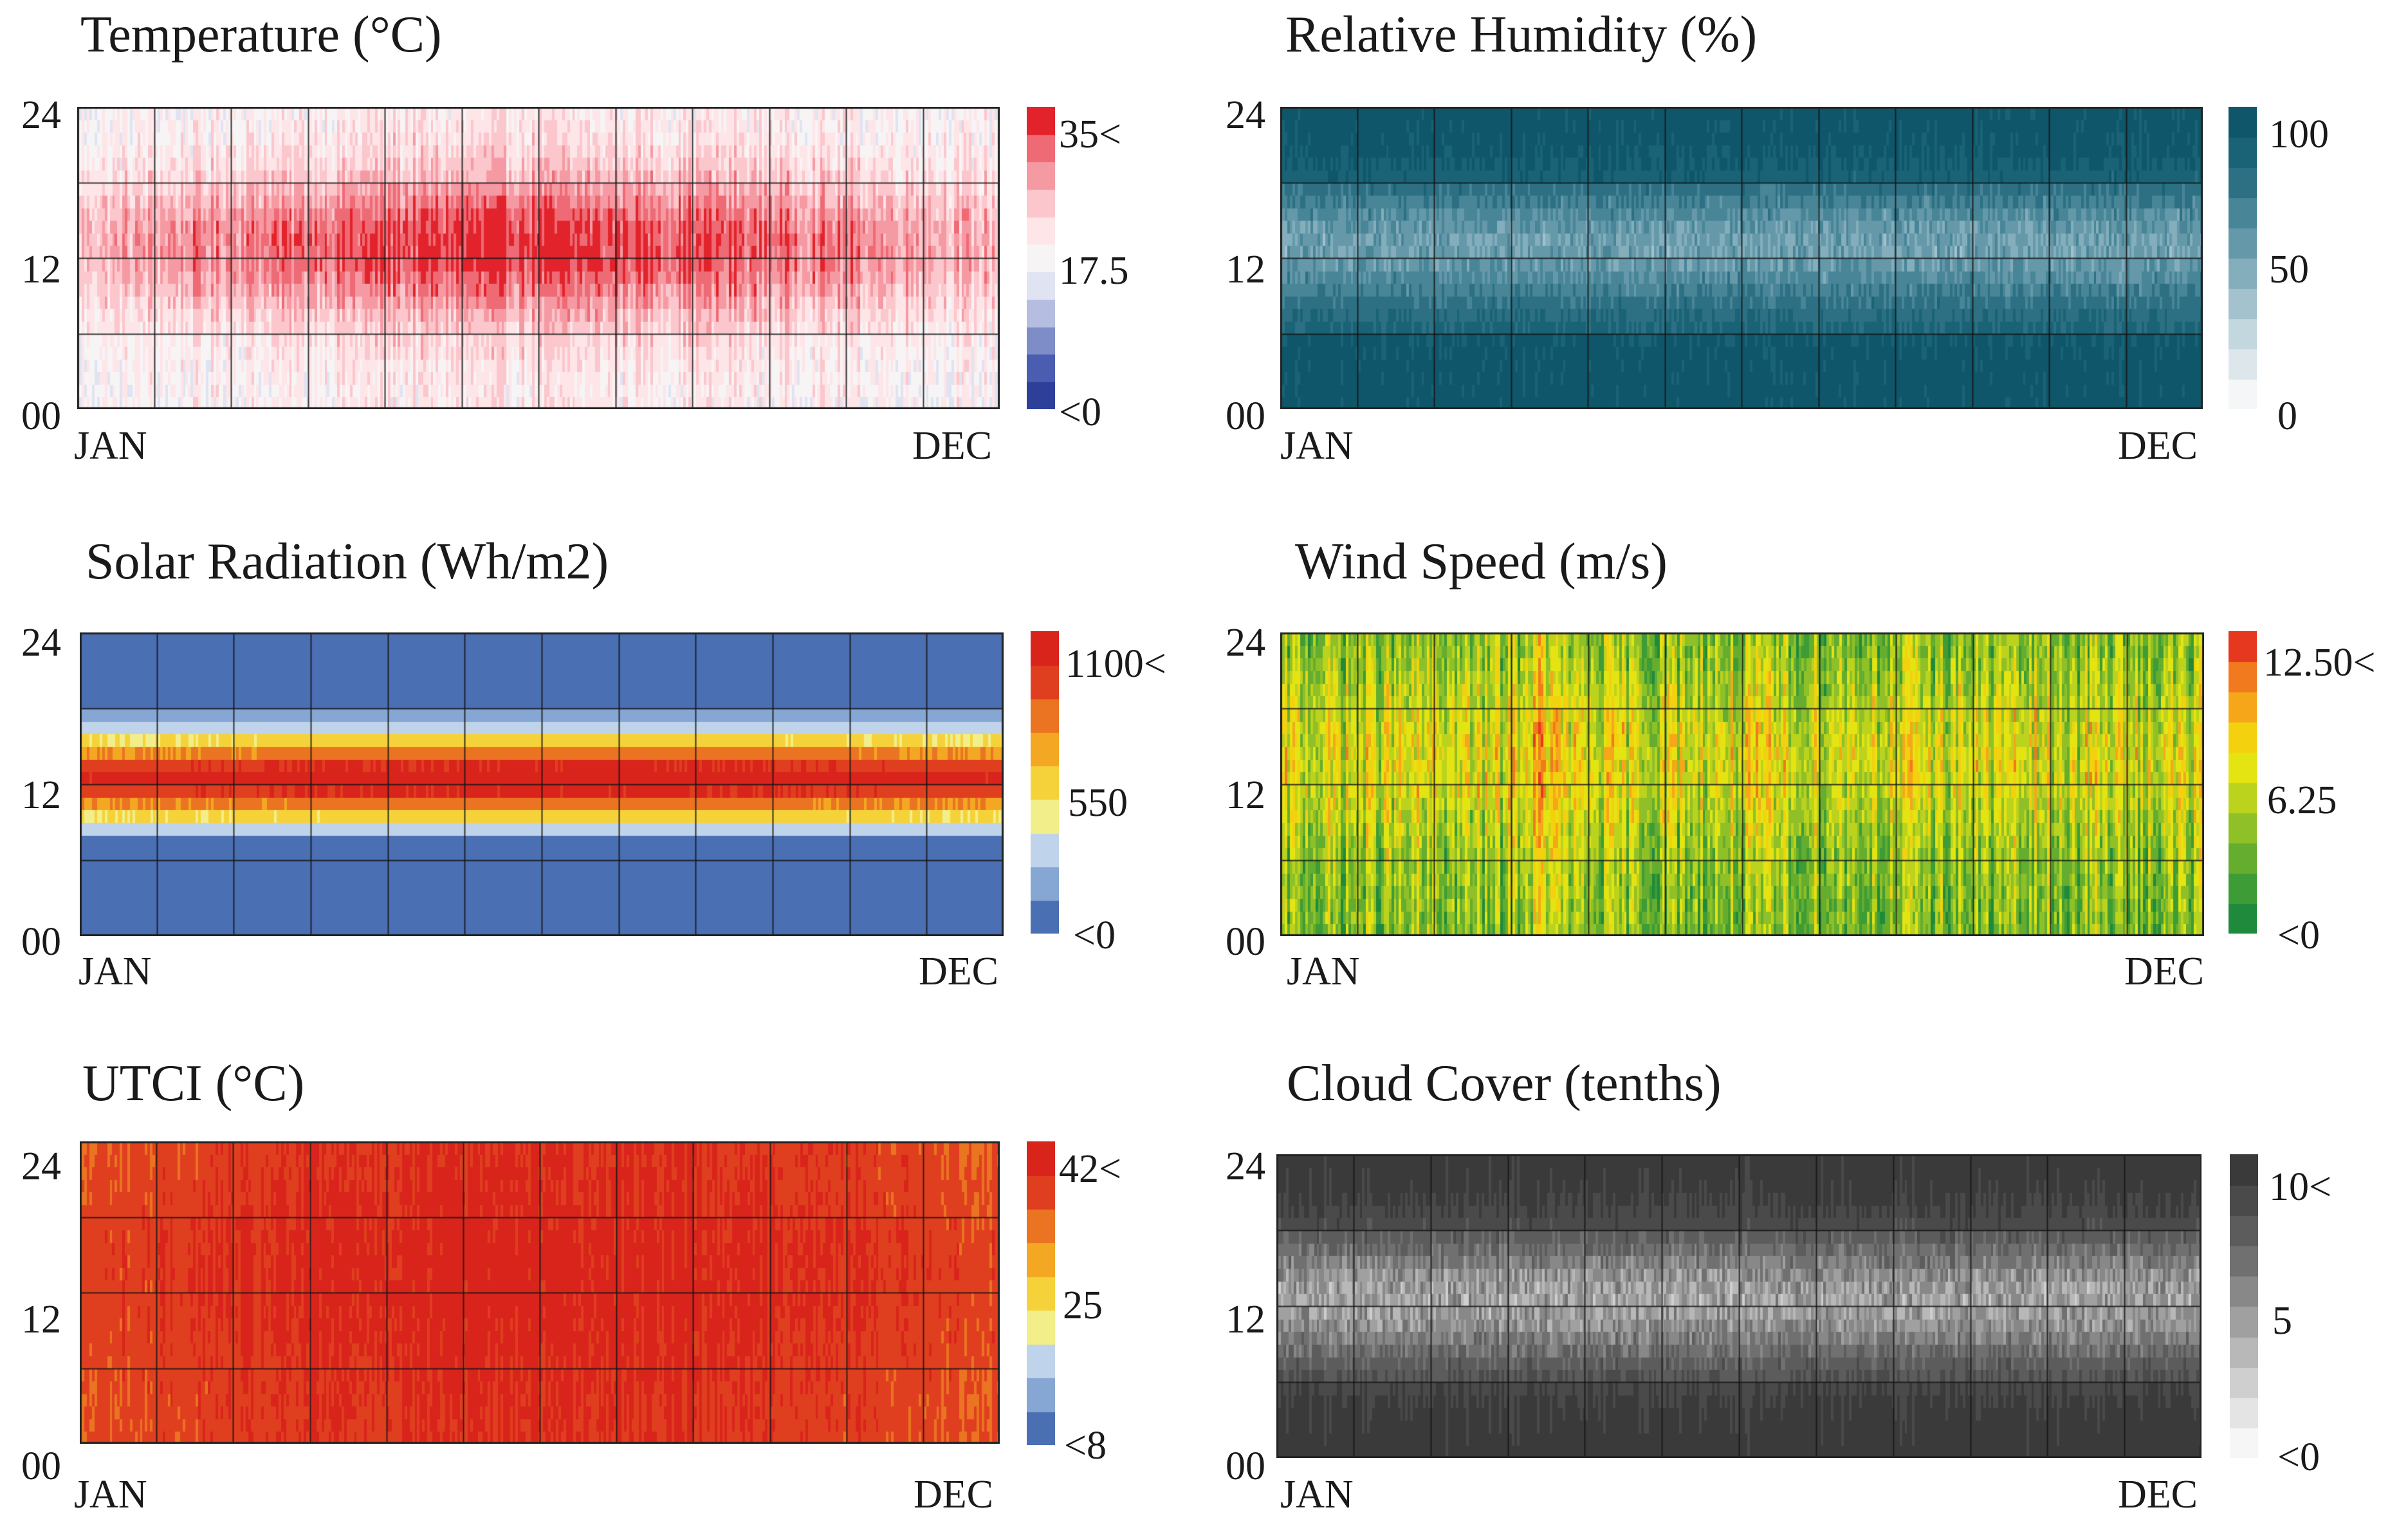  Describe the element at coordinates (2287, 416) in the screenshot. I see `colorbar-tick-low: 0` at that location.